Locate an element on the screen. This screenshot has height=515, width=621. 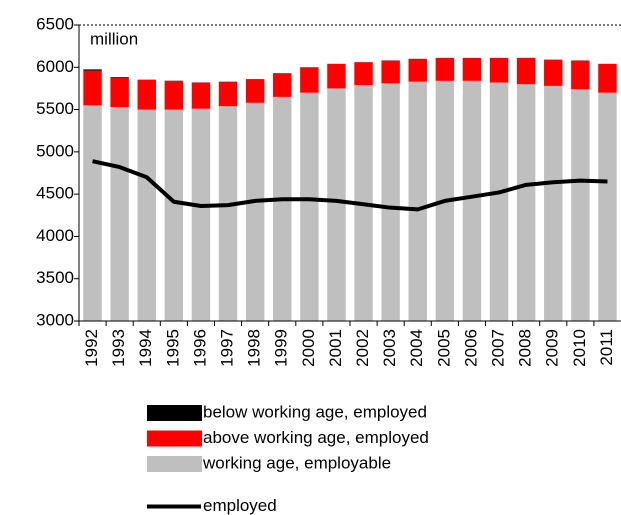
x-tick-label: 2007 is located at coordinates (498, 348).